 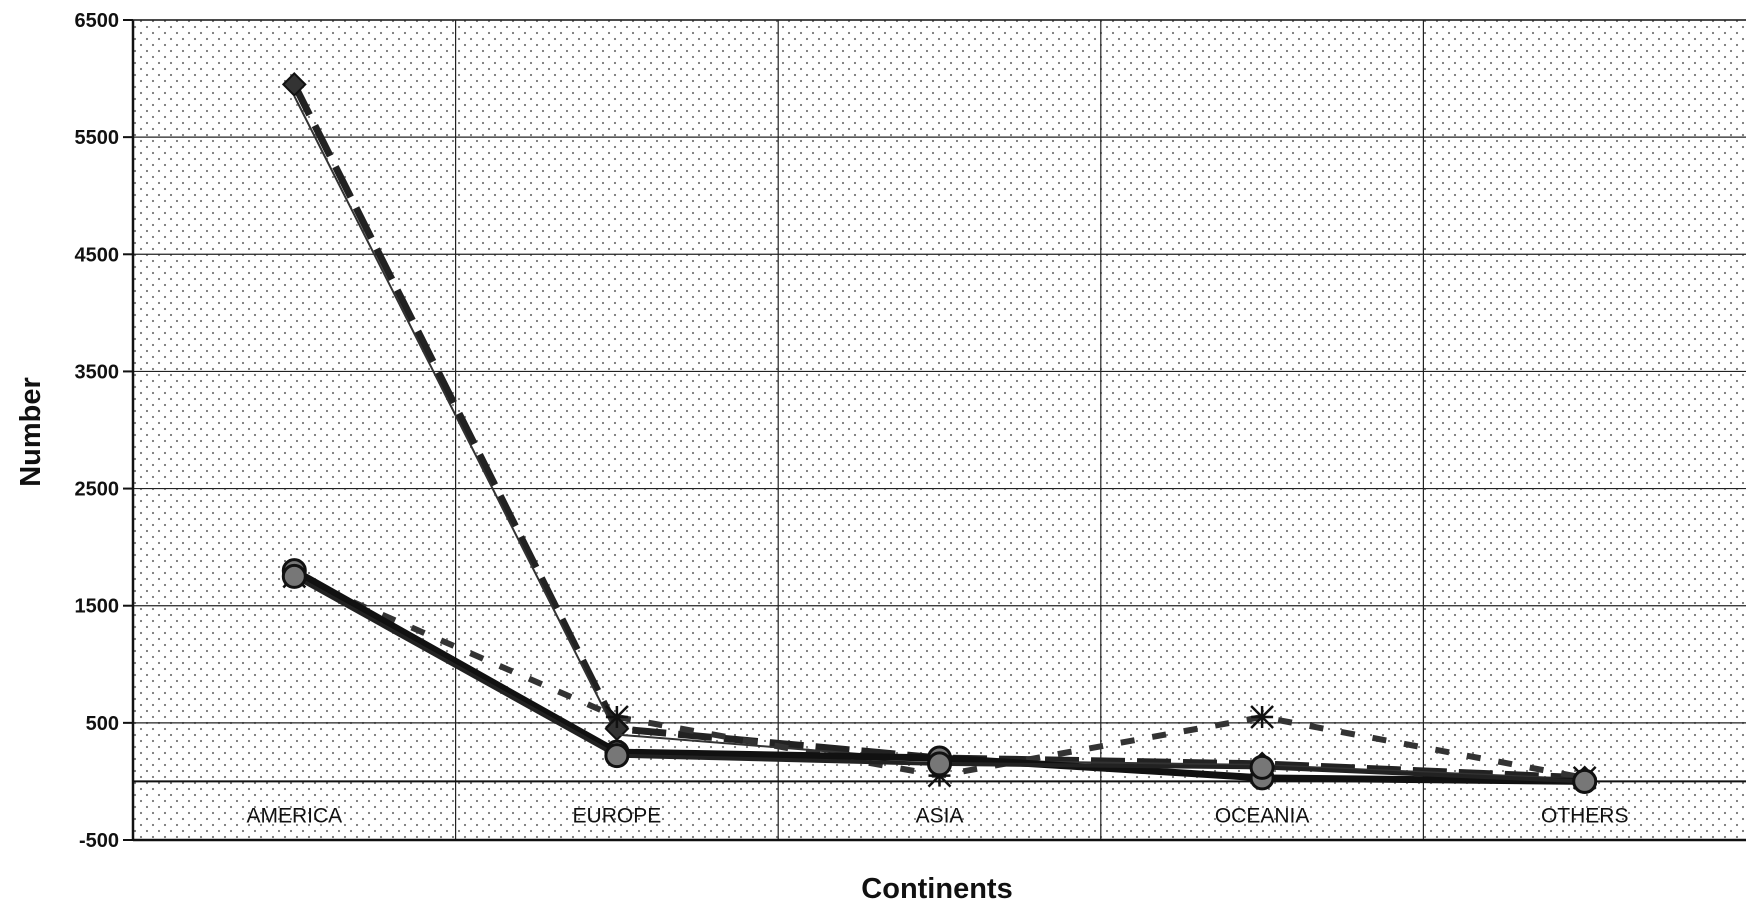 I want to click on x-tick-label: EUROPE, so click(x=617, y=815).